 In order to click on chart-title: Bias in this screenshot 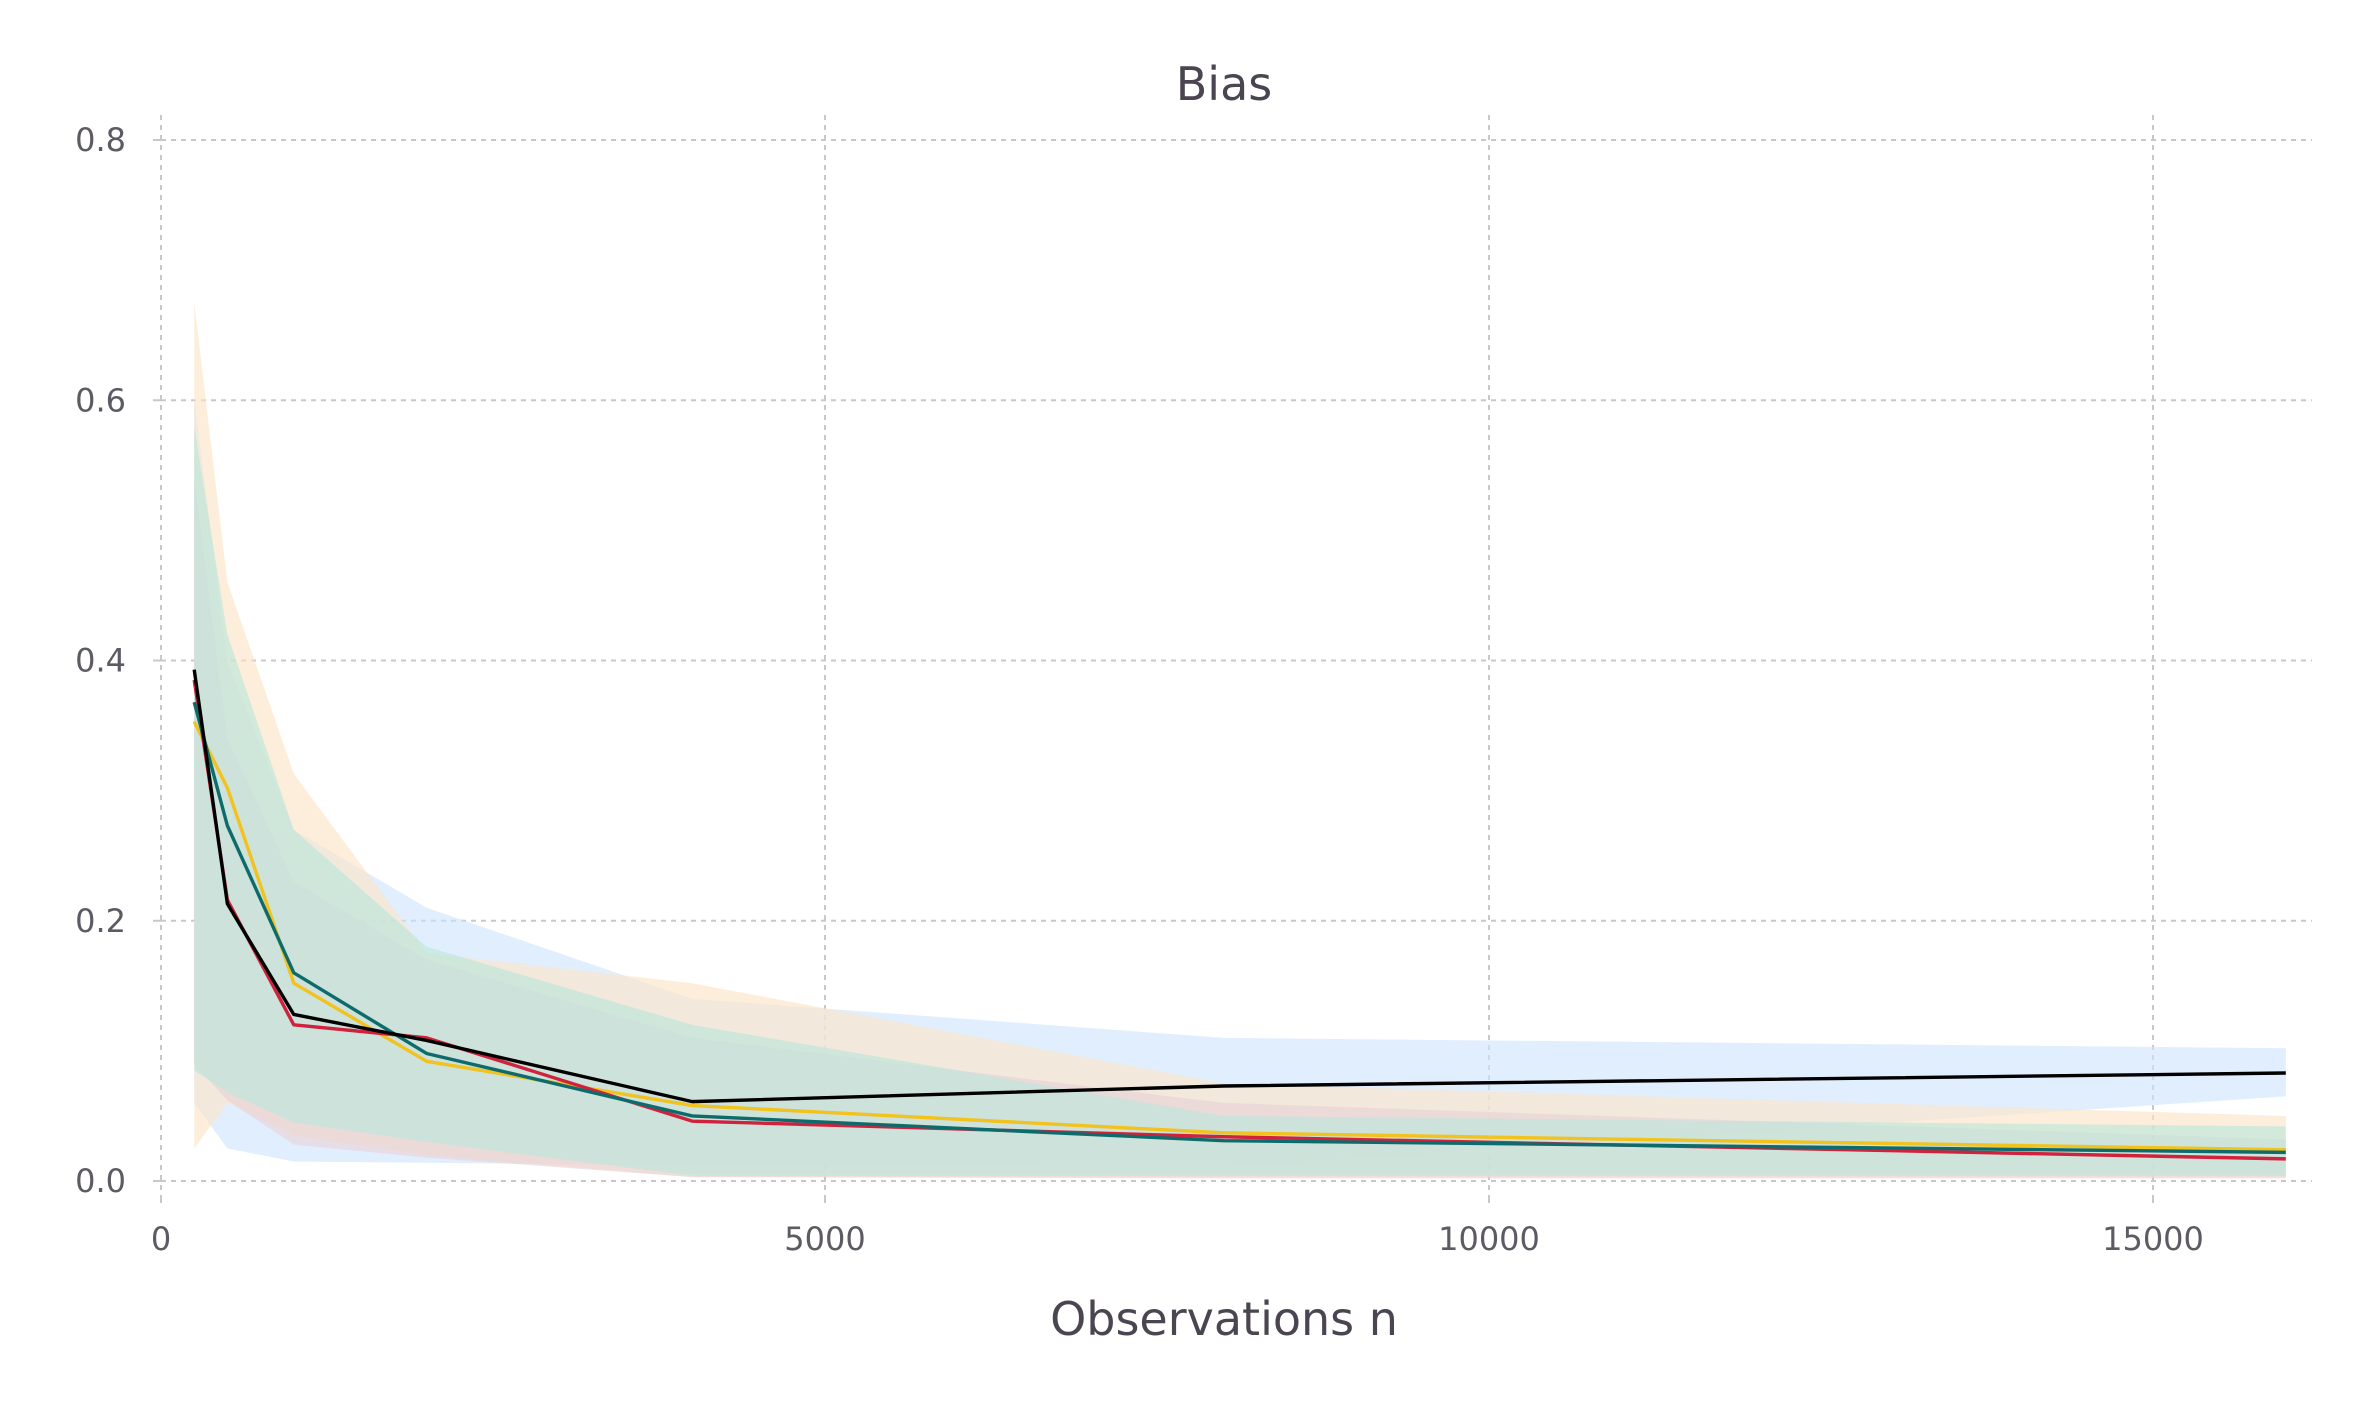, I will do `click(1224, 84)`.